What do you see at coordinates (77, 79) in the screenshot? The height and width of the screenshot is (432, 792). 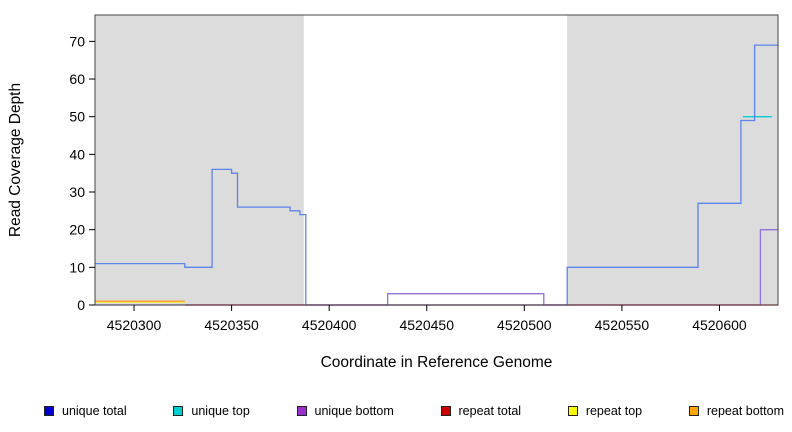 I see `y-tick-label: 60` at bounding box center [77, 79].